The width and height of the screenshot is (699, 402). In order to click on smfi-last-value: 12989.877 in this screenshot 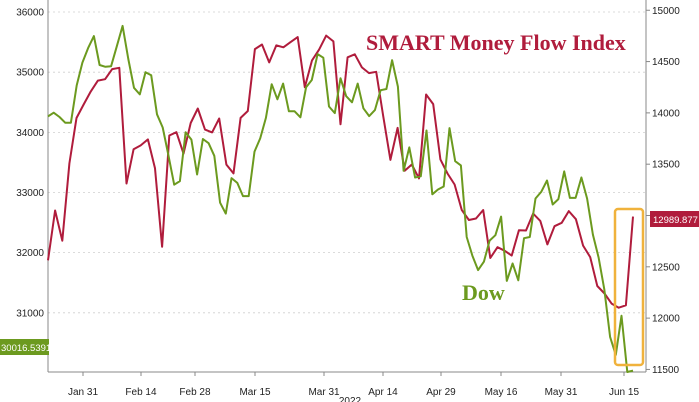, I will do `click(675, 220)`.